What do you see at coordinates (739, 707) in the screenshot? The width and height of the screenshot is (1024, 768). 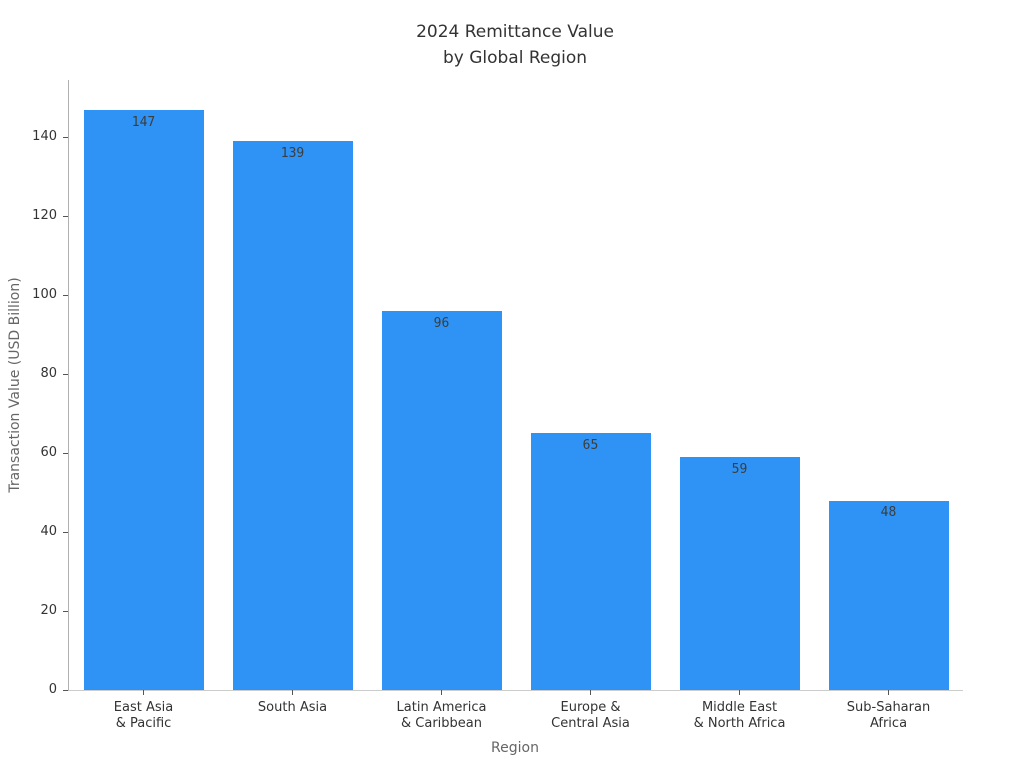 I see `x-tick-label-line: Middle East` at bounding box center [739, 707].